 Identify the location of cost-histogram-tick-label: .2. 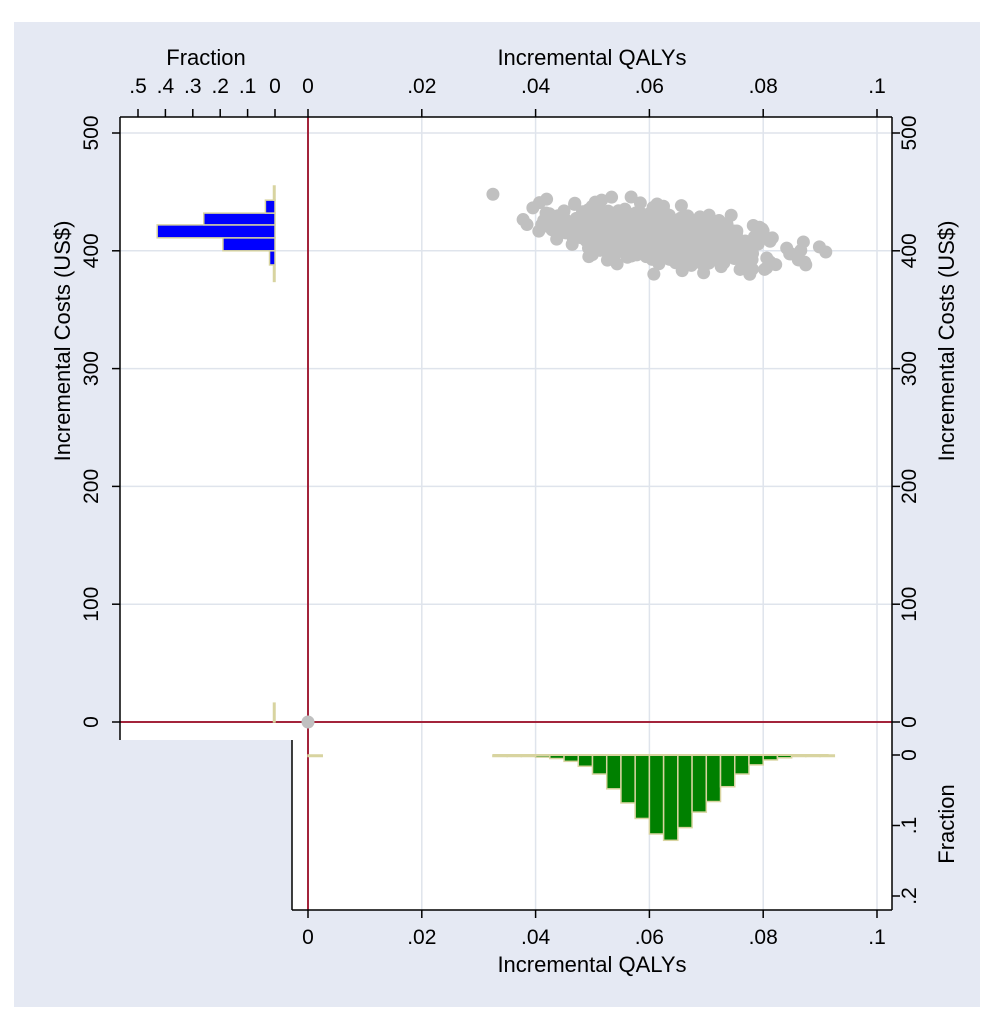
(220, 86).